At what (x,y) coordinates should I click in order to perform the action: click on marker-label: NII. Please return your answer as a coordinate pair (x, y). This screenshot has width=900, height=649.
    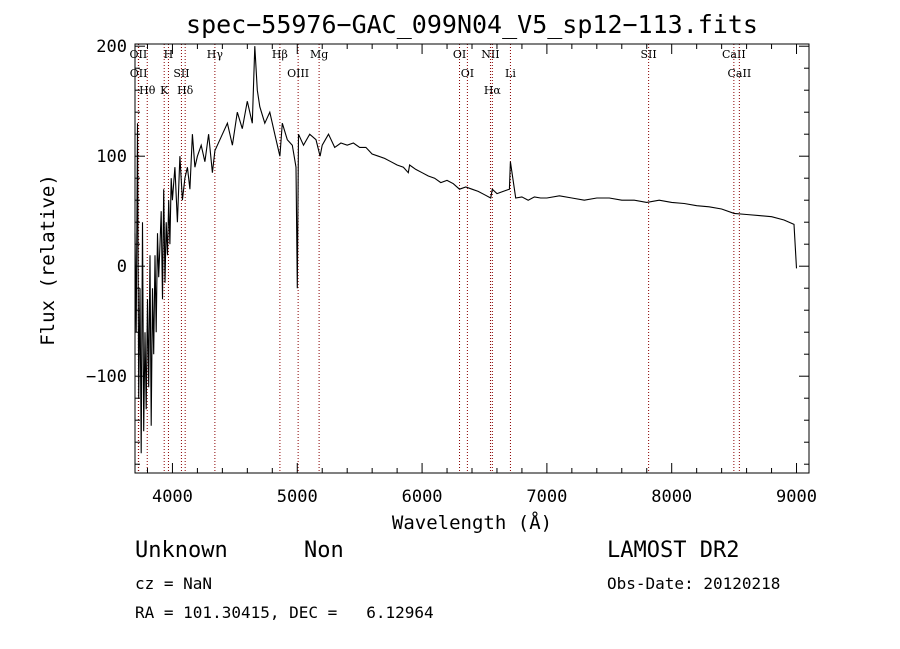
    Looking at the image, I should click on (490, 54).